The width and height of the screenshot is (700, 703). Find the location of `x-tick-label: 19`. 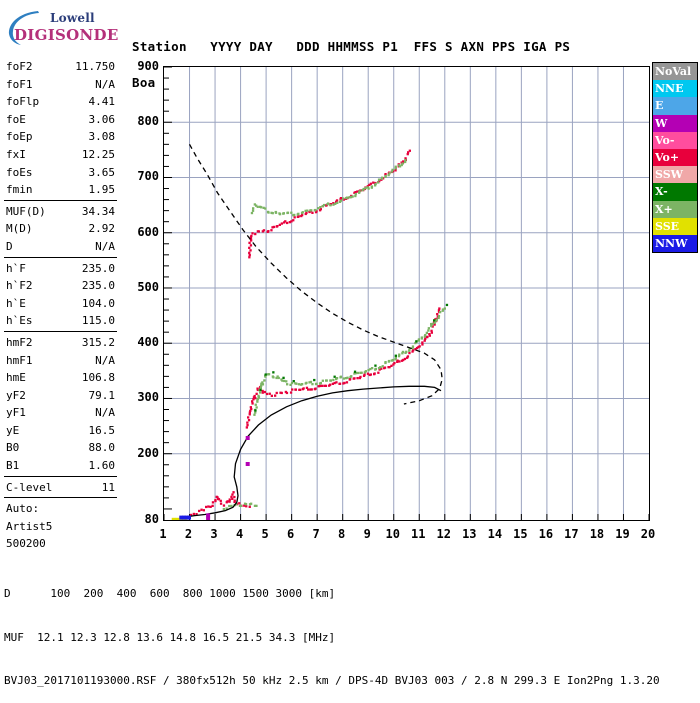

x-tick-label: 19 is located at coordinates (622, 534).